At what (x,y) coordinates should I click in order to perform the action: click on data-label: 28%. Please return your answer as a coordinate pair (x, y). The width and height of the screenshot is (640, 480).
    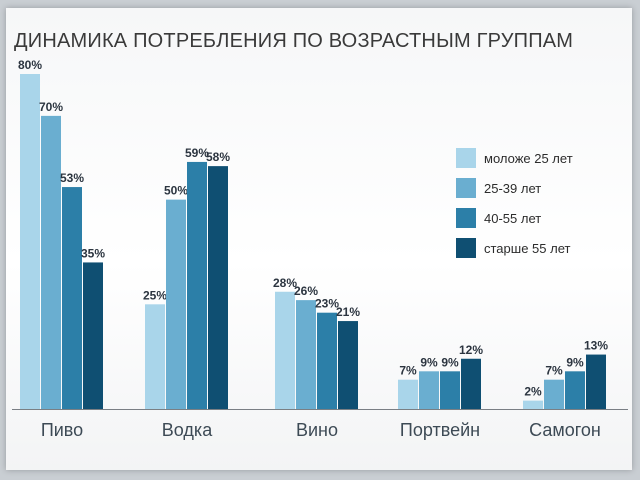
    Looking at the image, I should click on (285, 283).